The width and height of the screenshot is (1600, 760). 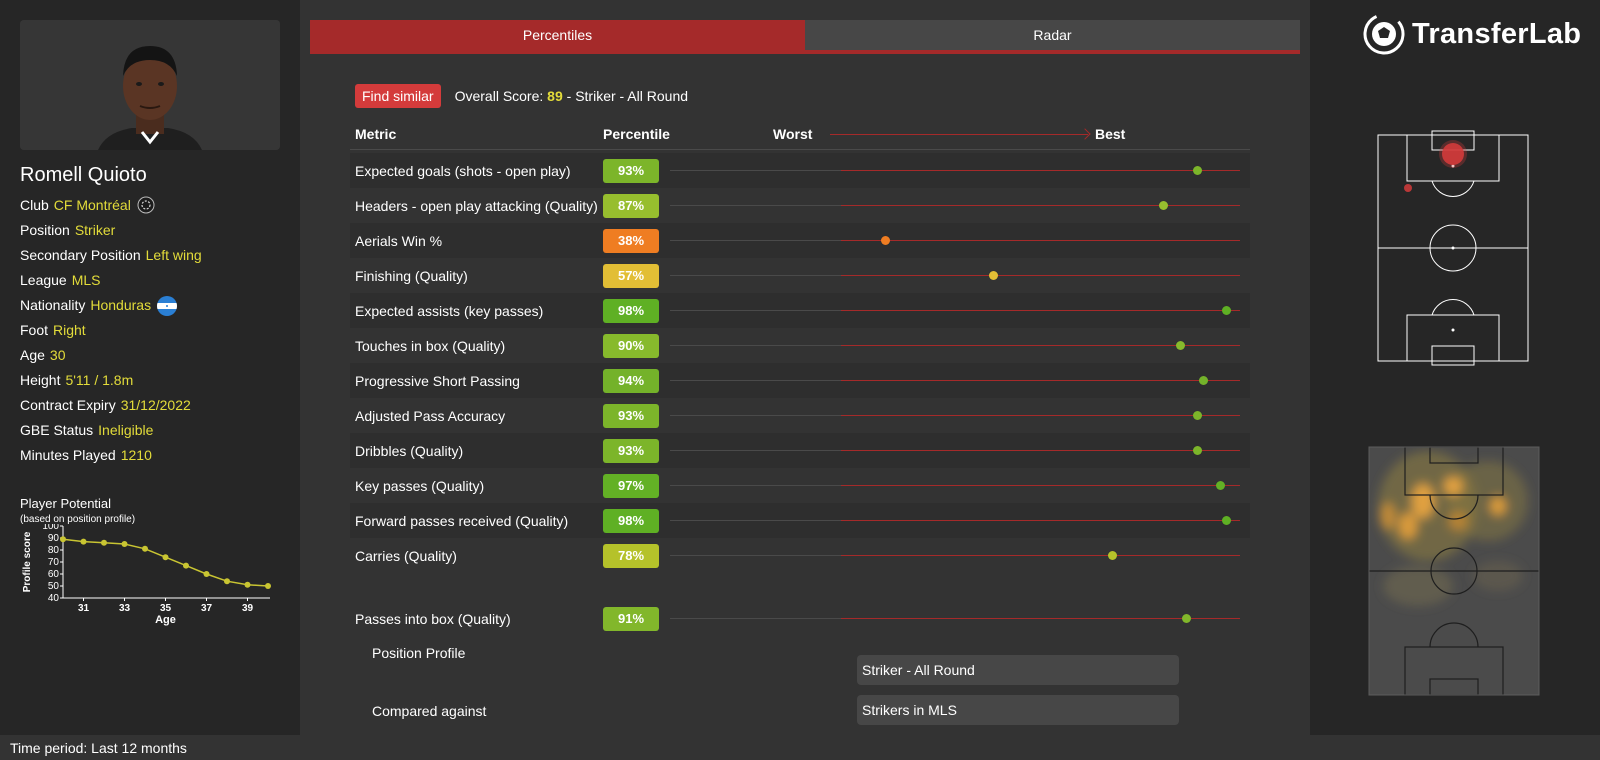 I want to click on metric-name: Expected assists (key passes), so click(x=449, y=310).